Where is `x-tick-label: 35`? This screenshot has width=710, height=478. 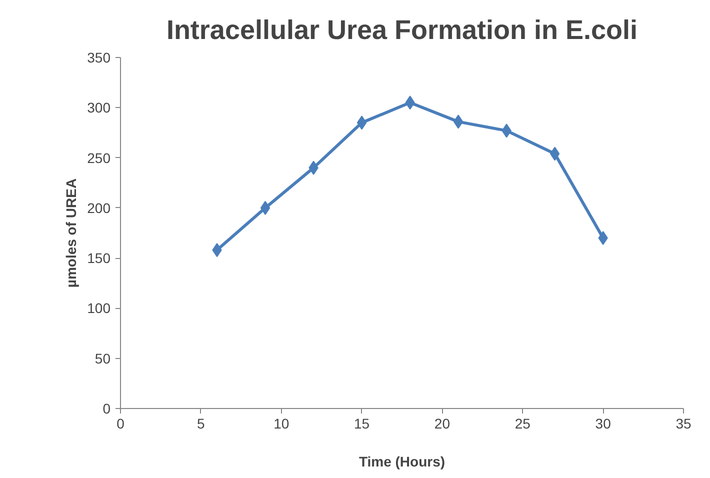
x-tick-label: 35 is located at coordinates (684, 424).